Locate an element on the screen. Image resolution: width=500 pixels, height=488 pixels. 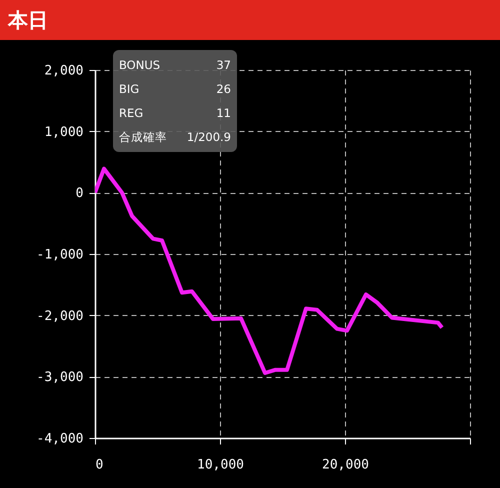
x-tick-label: 10,000 is located at coordinates (220, 465).